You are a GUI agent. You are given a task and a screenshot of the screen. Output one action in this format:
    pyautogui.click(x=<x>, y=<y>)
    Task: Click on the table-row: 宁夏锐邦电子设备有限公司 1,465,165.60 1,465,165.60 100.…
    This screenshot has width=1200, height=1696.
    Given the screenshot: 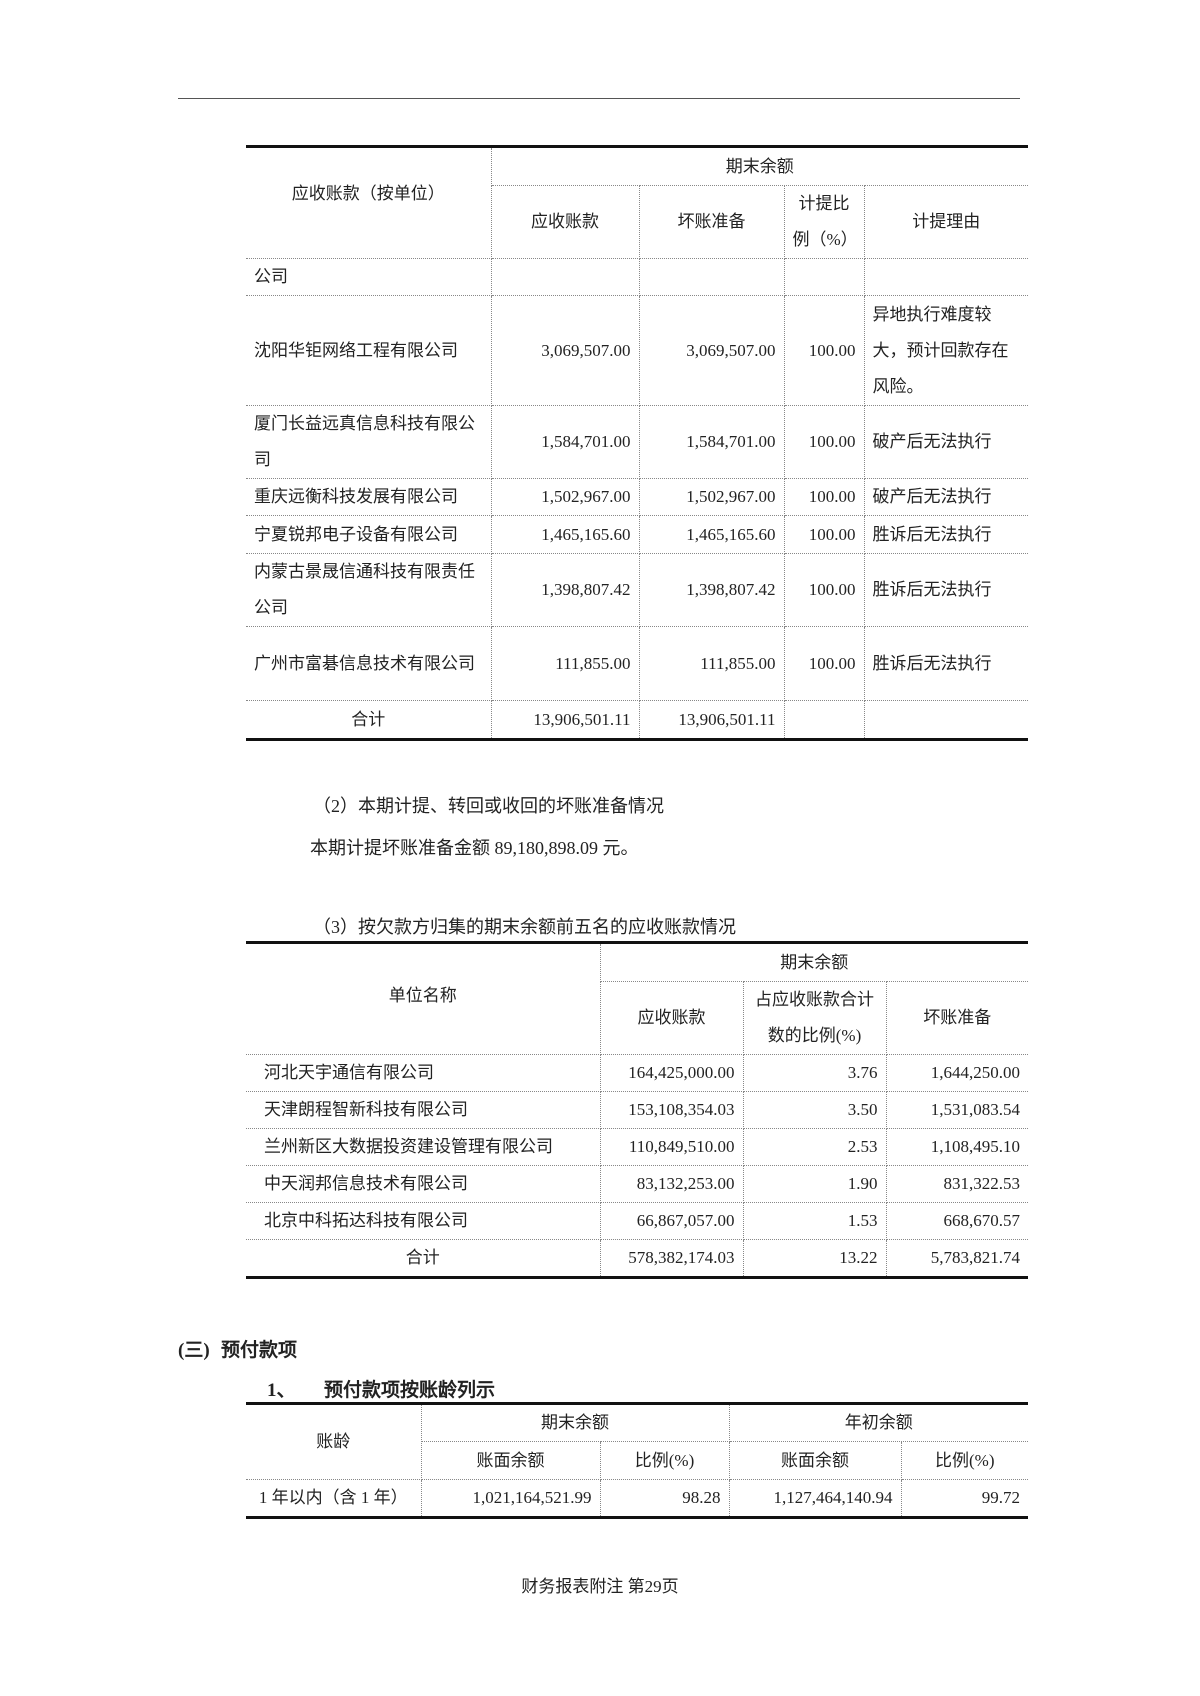 What is the action you would take?
    pyautogui.click(x=637, y=534)
    